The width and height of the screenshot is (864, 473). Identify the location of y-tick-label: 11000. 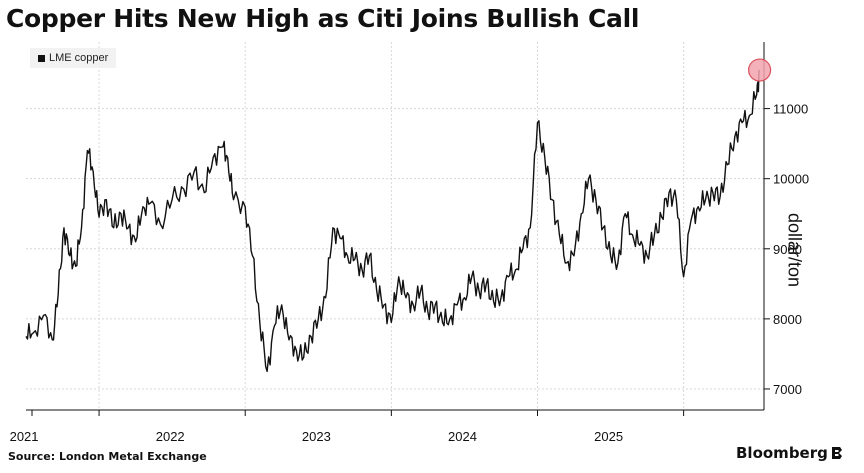
(790, 109).